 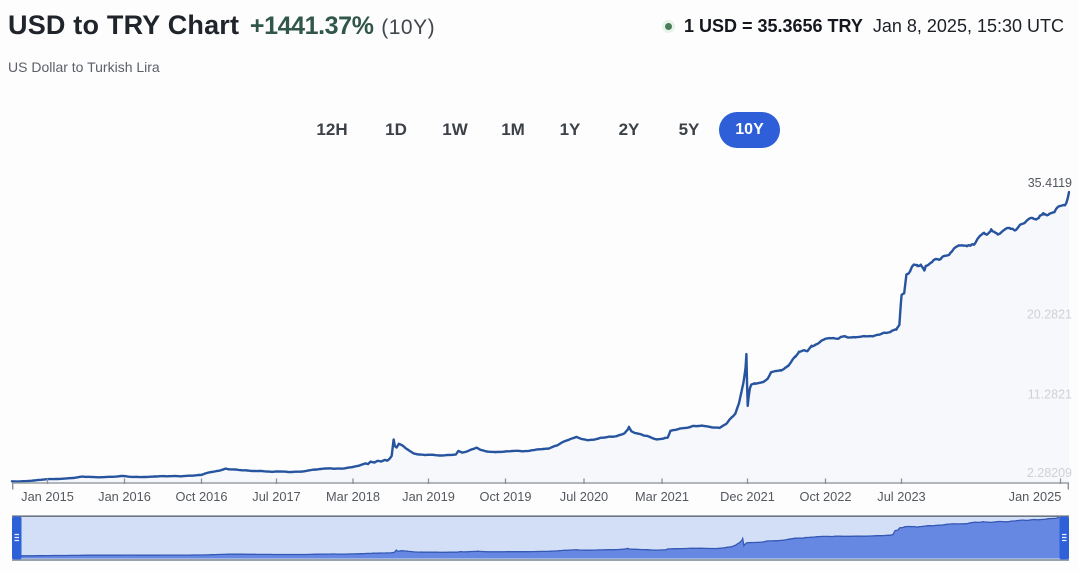 What do you see at coordinates (662, 496) in the screenshot?
I see `svg-text: Mar 2021` at bounding box center [662, 496].